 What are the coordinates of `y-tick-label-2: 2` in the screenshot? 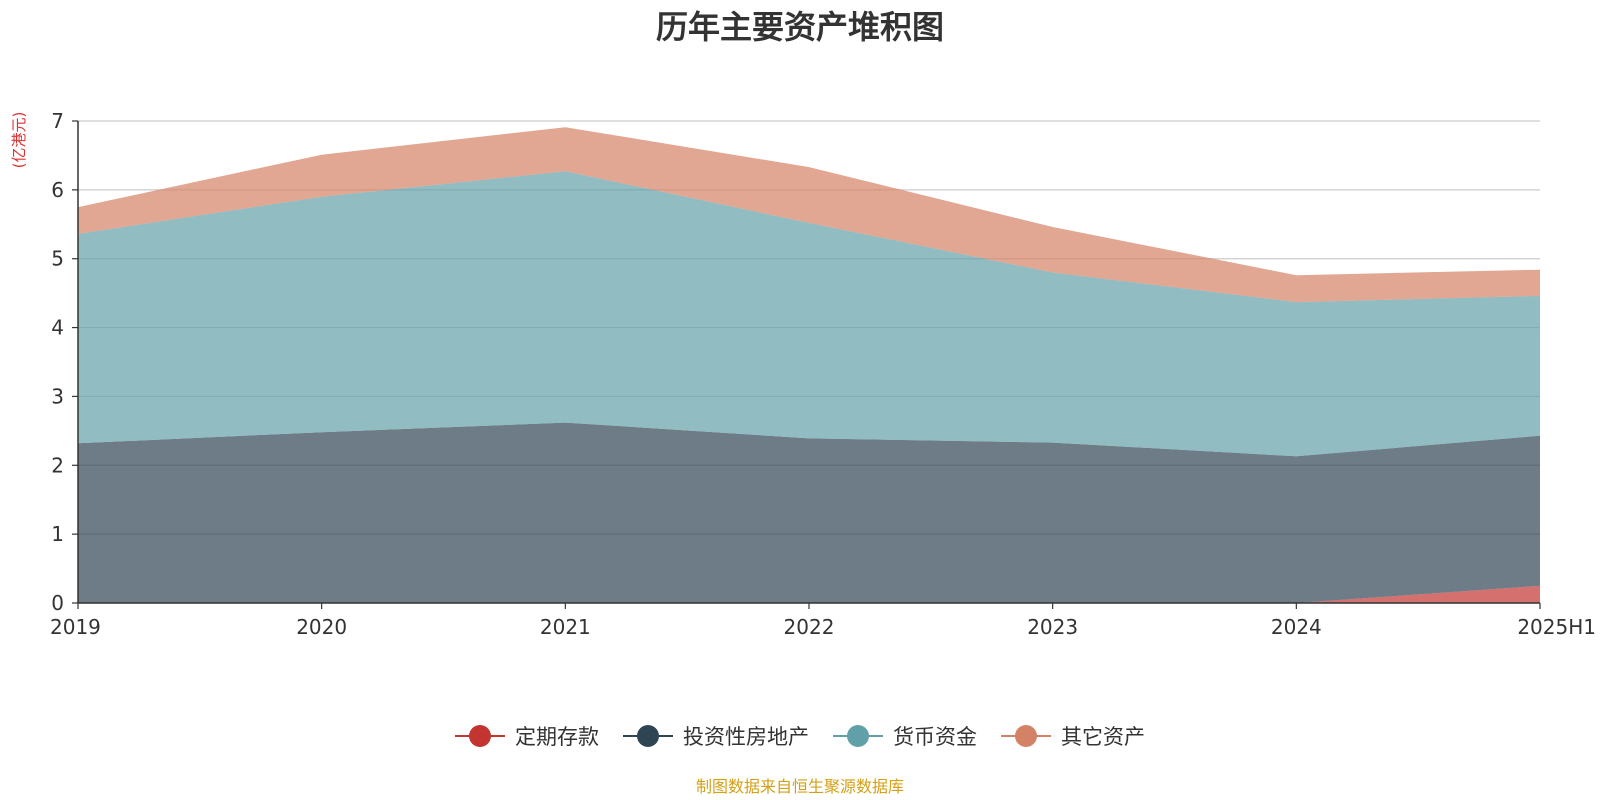 It's located at (57, 465).